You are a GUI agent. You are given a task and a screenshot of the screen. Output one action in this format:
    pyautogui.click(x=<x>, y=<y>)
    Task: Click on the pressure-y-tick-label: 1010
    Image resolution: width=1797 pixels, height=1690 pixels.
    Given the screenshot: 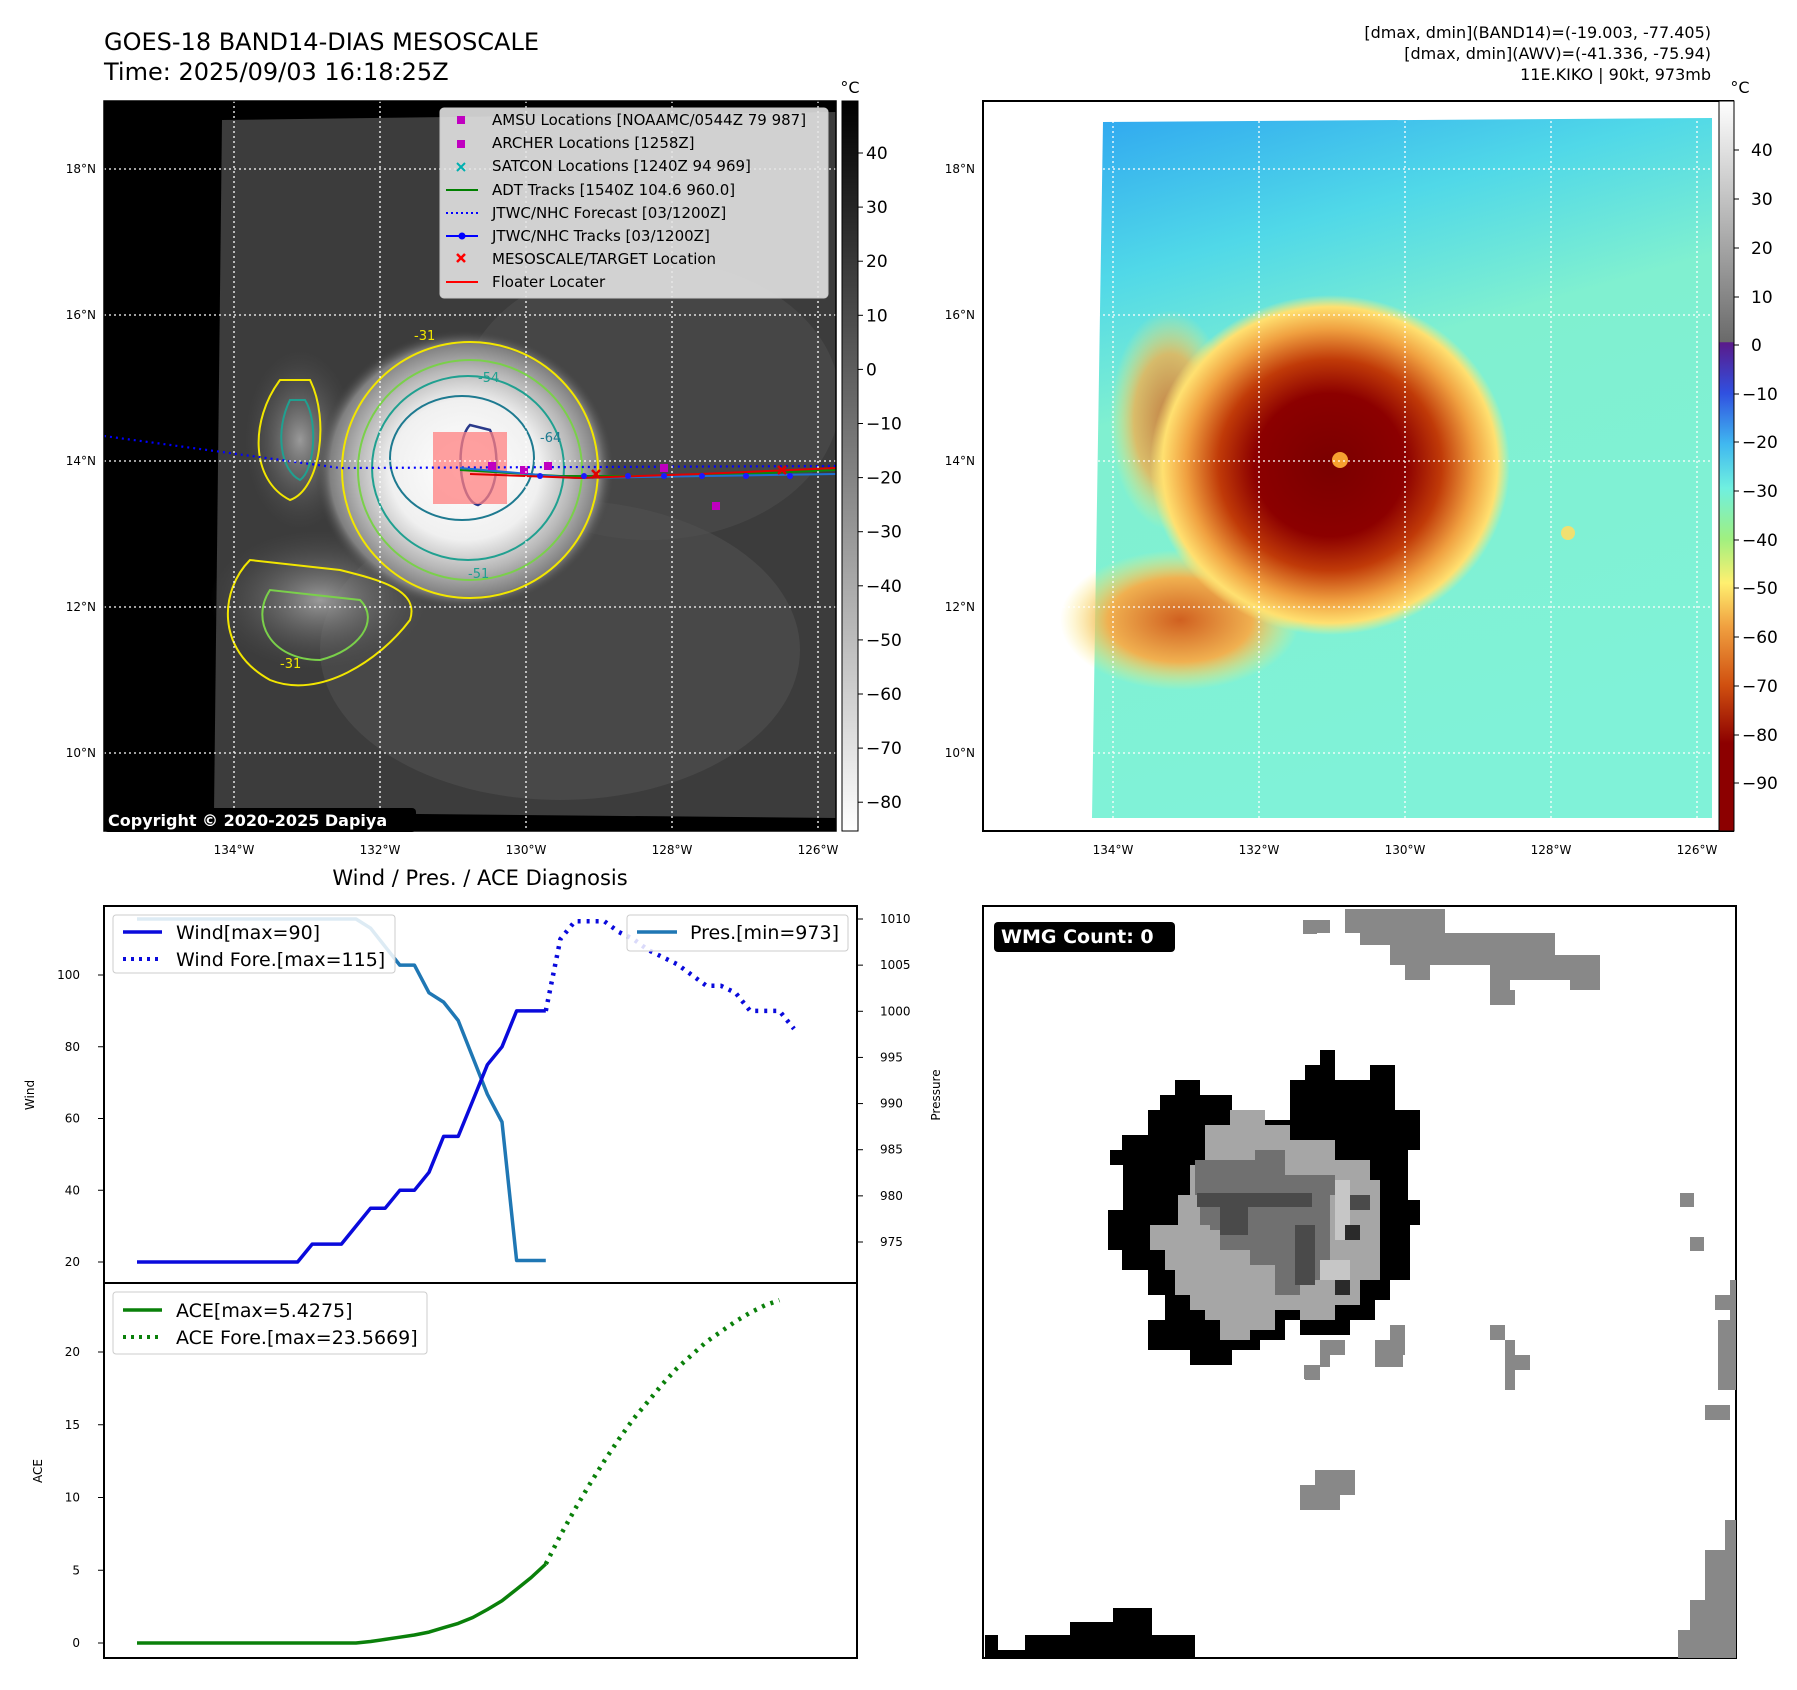 What is the action you would take?
    pyautogui.click(x=895, y=919)
    